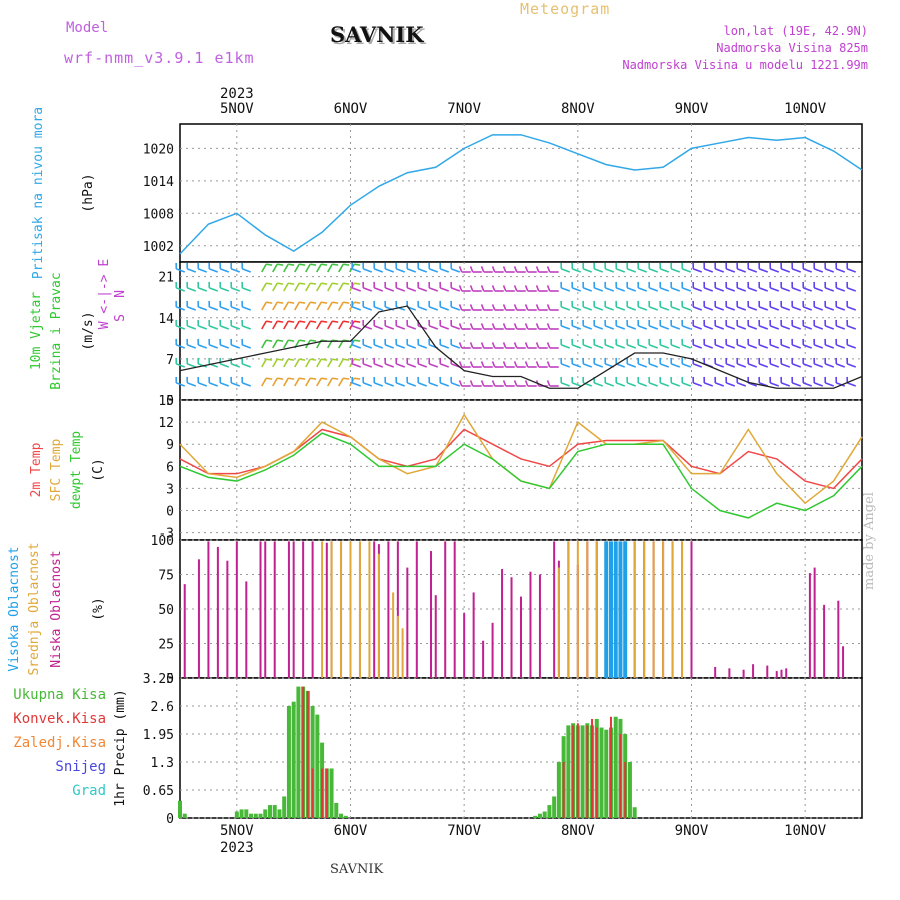 This screenshot has width=900, height=900. What do you see at coordinates (162, 707) in the screenshot?
I see `ytick-label: 2.6` at bounding box center [162, 707].